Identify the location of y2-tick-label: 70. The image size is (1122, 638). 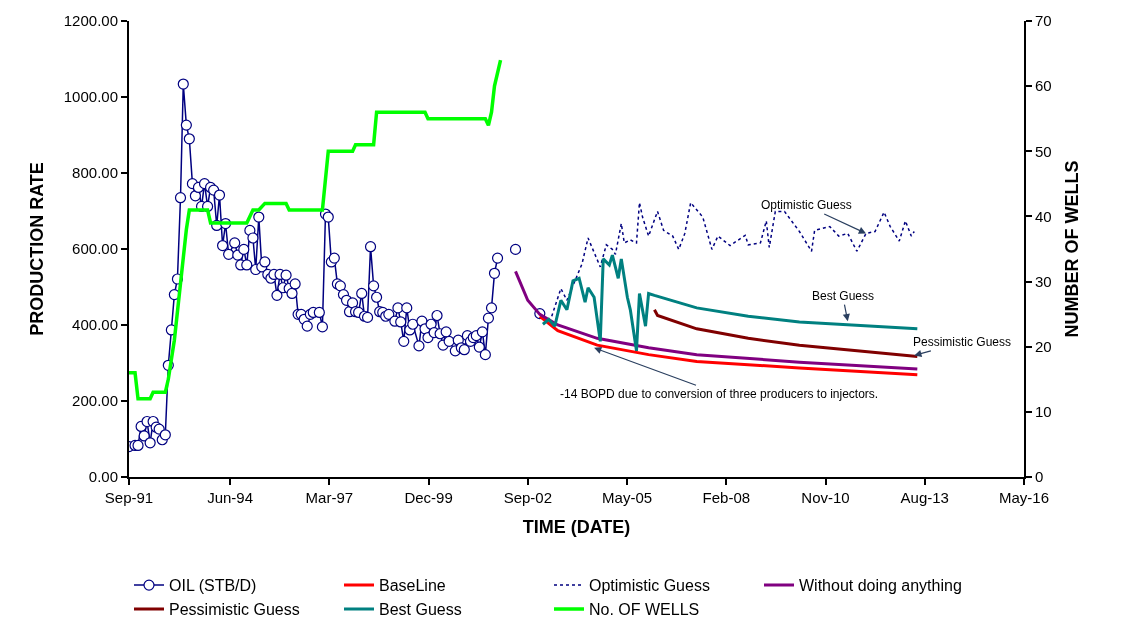
(1043, 21).